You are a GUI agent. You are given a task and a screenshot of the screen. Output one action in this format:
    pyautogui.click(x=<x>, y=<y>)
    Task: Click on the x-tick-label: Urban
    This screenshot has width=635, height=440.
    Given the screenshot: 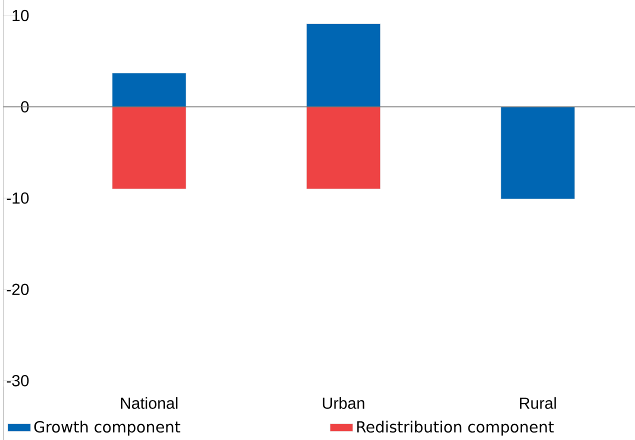 What is the action you would take?
    pyautogui.click(x=343, y=403)
    